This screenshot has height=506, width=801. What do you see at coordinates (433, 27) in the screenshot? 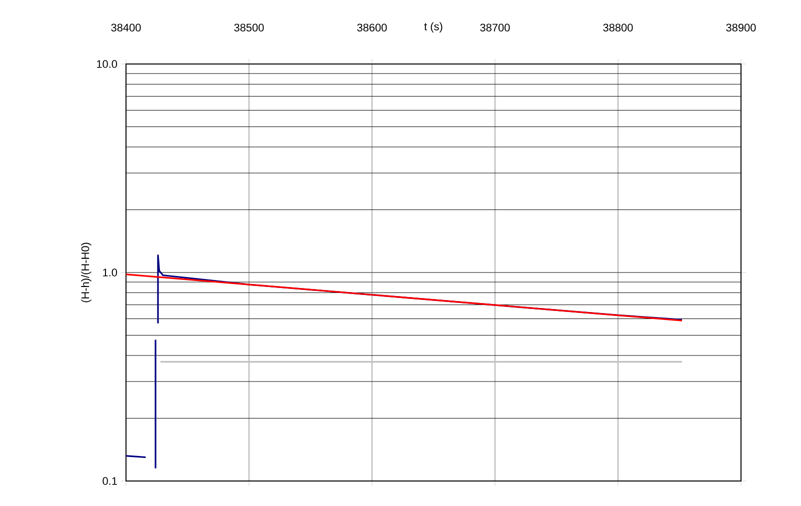
I see `x-axis-title: t (s)` at bounding box center [433, 27].